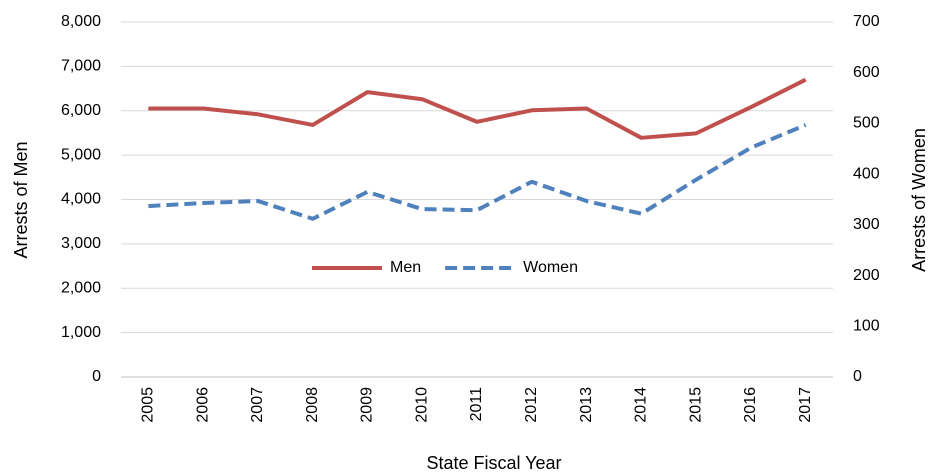 The image size is (940, 475). Describe the element at coordinates (405, 267) in the screenshot. I see `legend-label: Men` at that location.